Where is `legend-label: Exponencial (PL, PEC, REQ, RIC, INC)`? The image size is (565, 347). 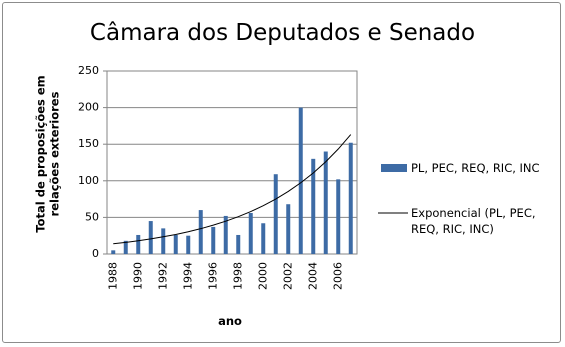
legend-label: Exponencial (PL, PEC, REQ, RIC, INC) is located at coordinates (473, 221).